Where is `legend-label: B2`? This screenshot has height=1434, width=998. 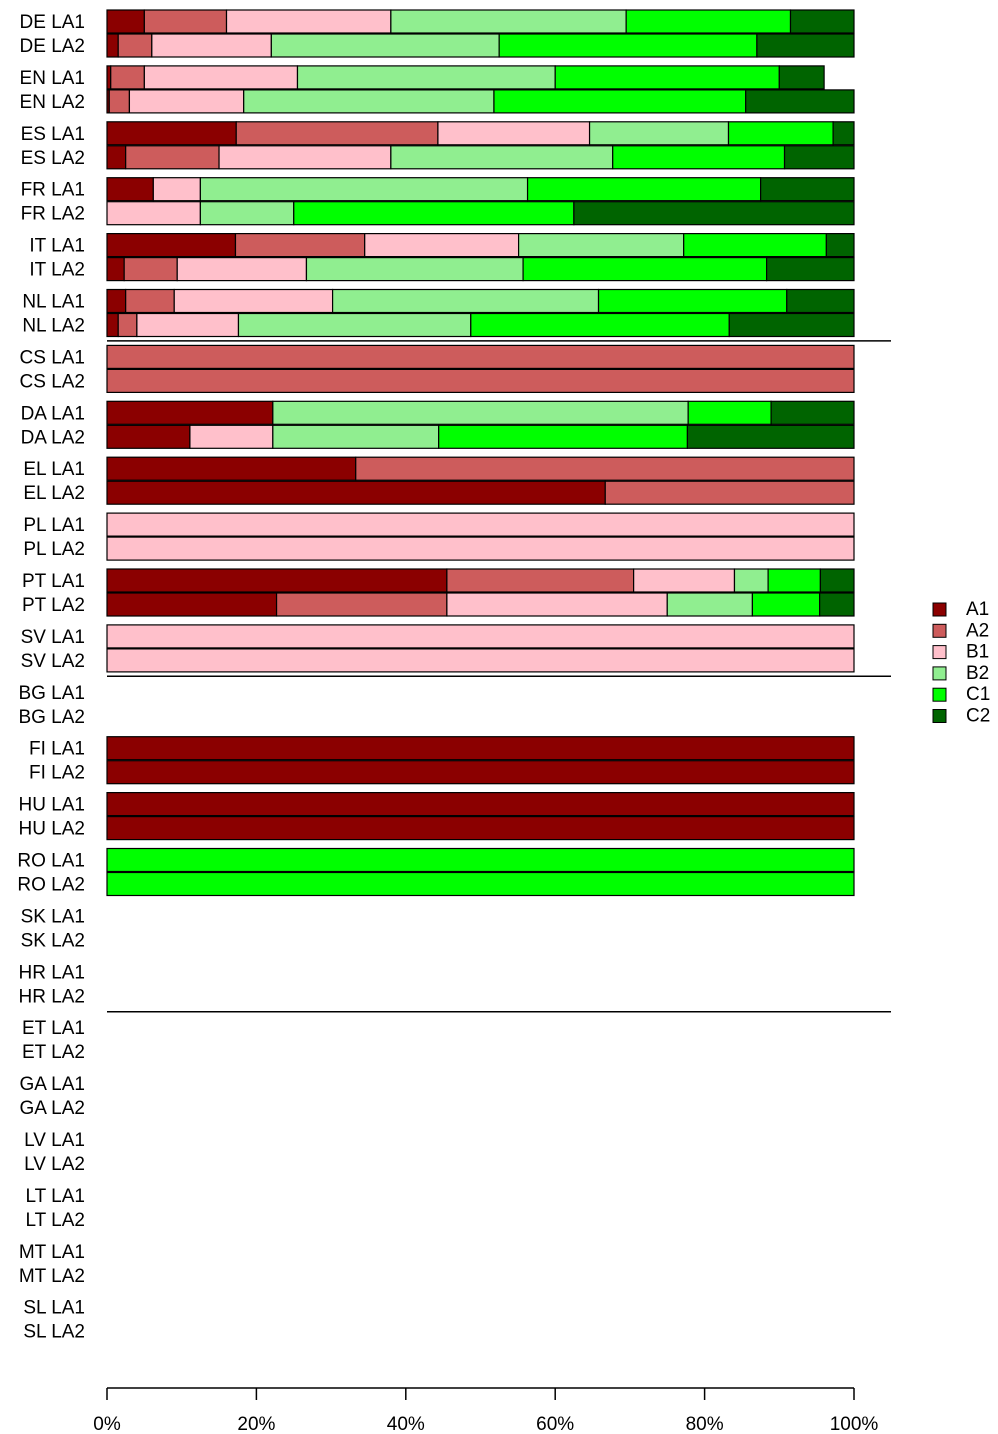 legend-label: B2 is located at coordinates (977, 673).